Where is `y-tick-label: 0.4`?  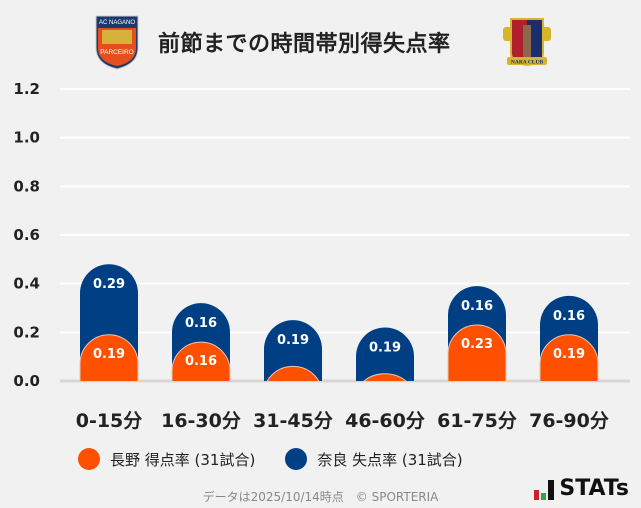
y-tick-label: 0.4 is located at coordinates (26, 284).